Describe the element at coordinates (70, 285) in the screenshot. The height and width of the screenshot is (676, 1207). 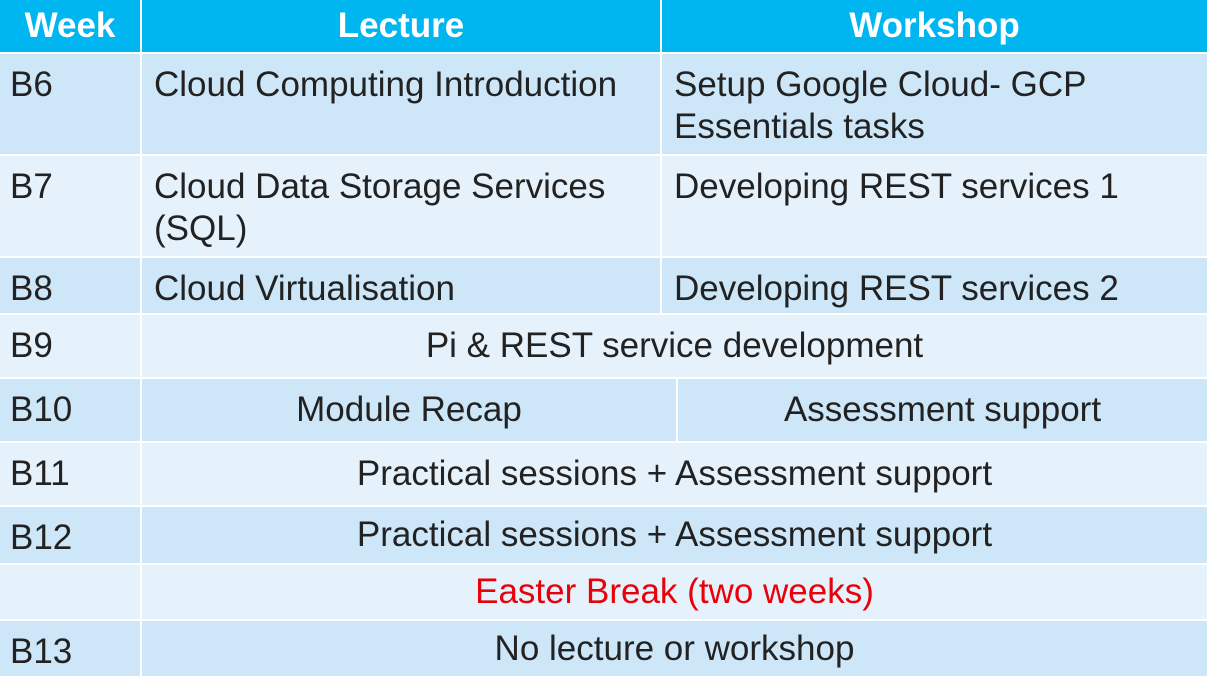
I see `week-b8: B8` at that location.